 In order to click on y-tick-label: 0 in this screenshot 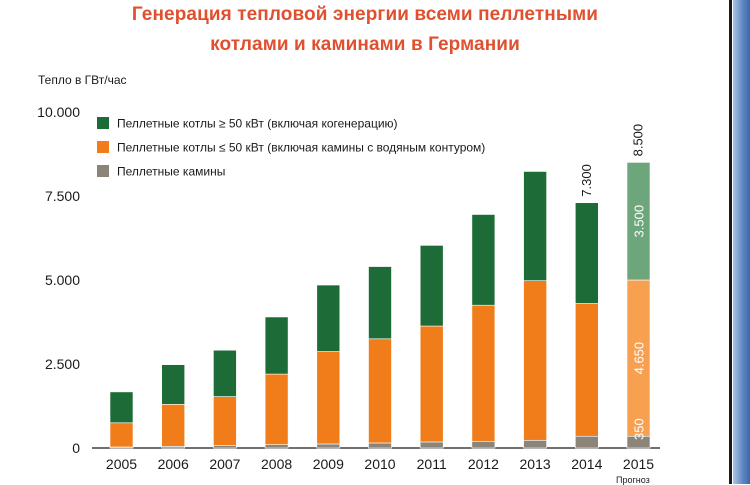, I will do `click(76, 448)`.